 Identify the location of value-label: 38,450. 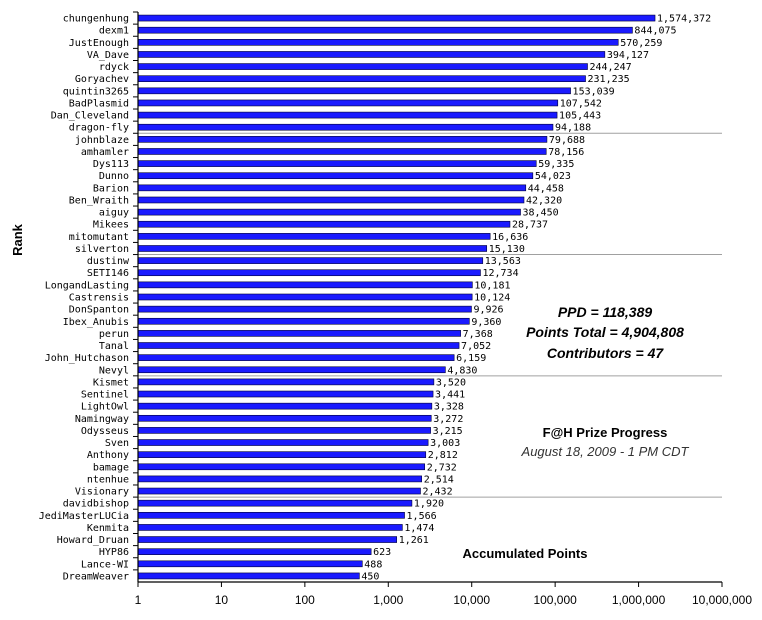
(541, 213).